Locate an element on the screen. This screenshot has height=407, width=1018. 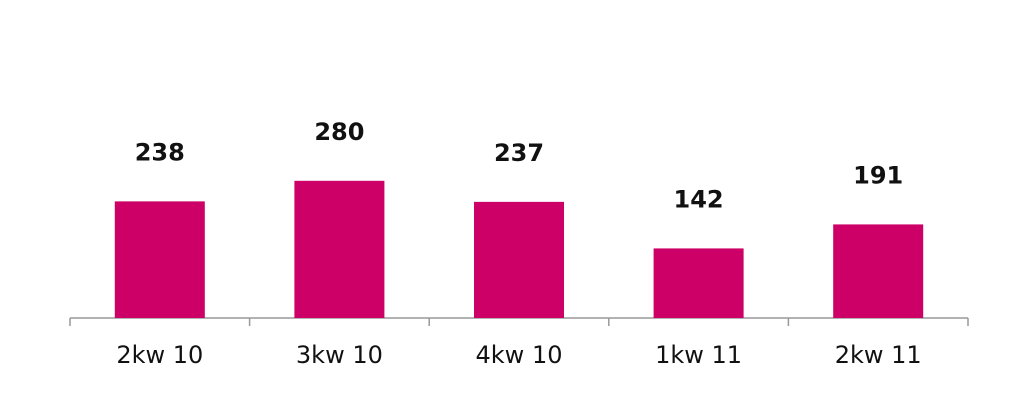
value-label: 142 is located at coordinates (699, 199).